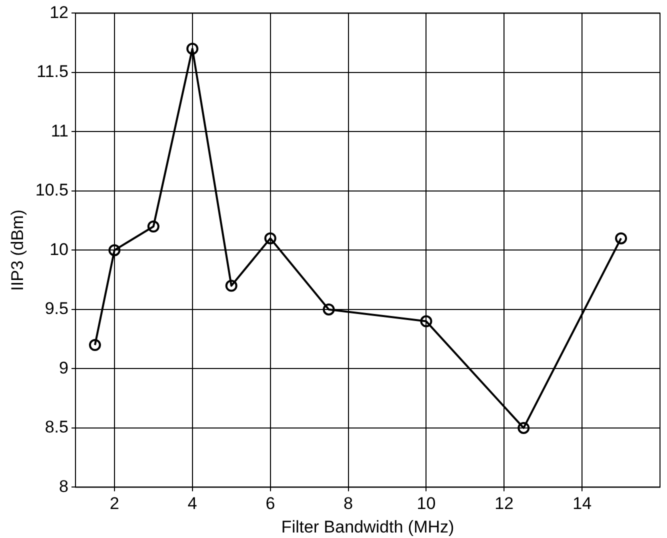  Describe the element at coordinates (63, 486) in the screenshot. I see `y-tick-label: 8` at that location.